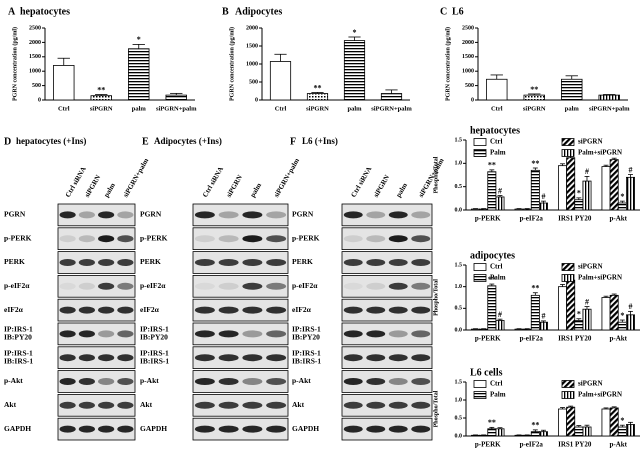 This screenshot has width=644, height=452. Describe the element at coordinates (149, 380) in the screenshot. I see `row-label: p-Akt` at that location.